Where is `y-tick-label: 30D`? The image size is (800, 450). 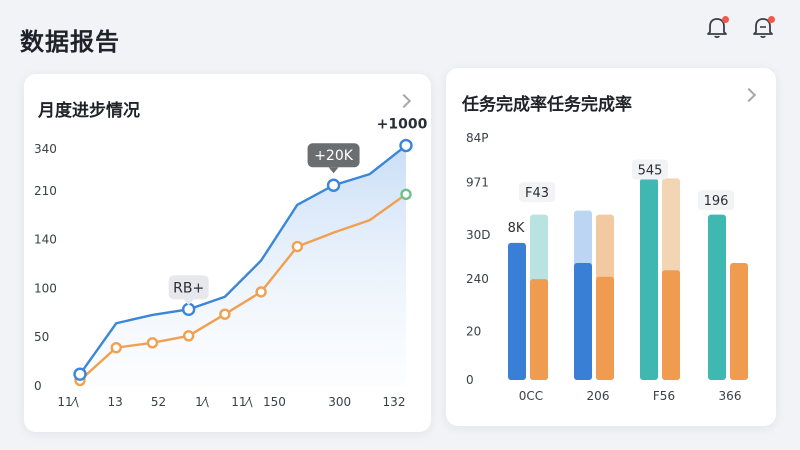
y-tick-label: 30D is located at coordinates (478, 235).